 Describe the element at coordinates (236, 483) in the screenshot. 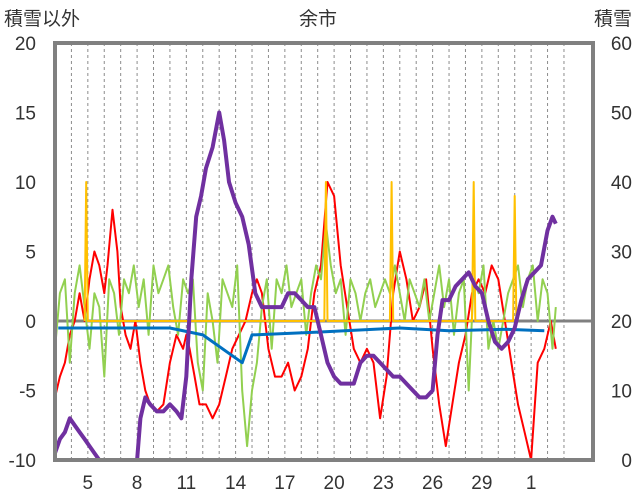

I see `x-tick-label: 14` at that location.